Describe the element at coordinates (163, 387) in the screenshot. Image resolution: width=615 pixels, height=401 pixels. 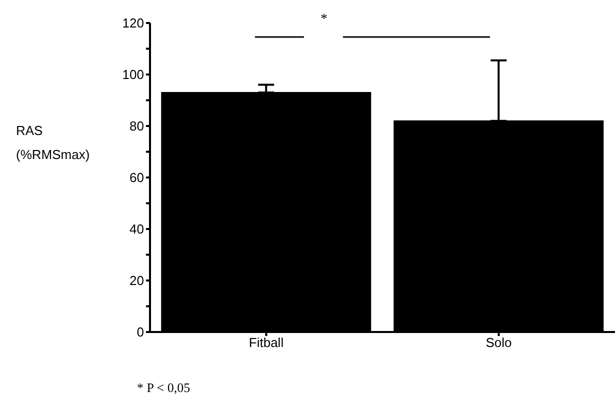
I see `text: * P < 0,05` at that location.